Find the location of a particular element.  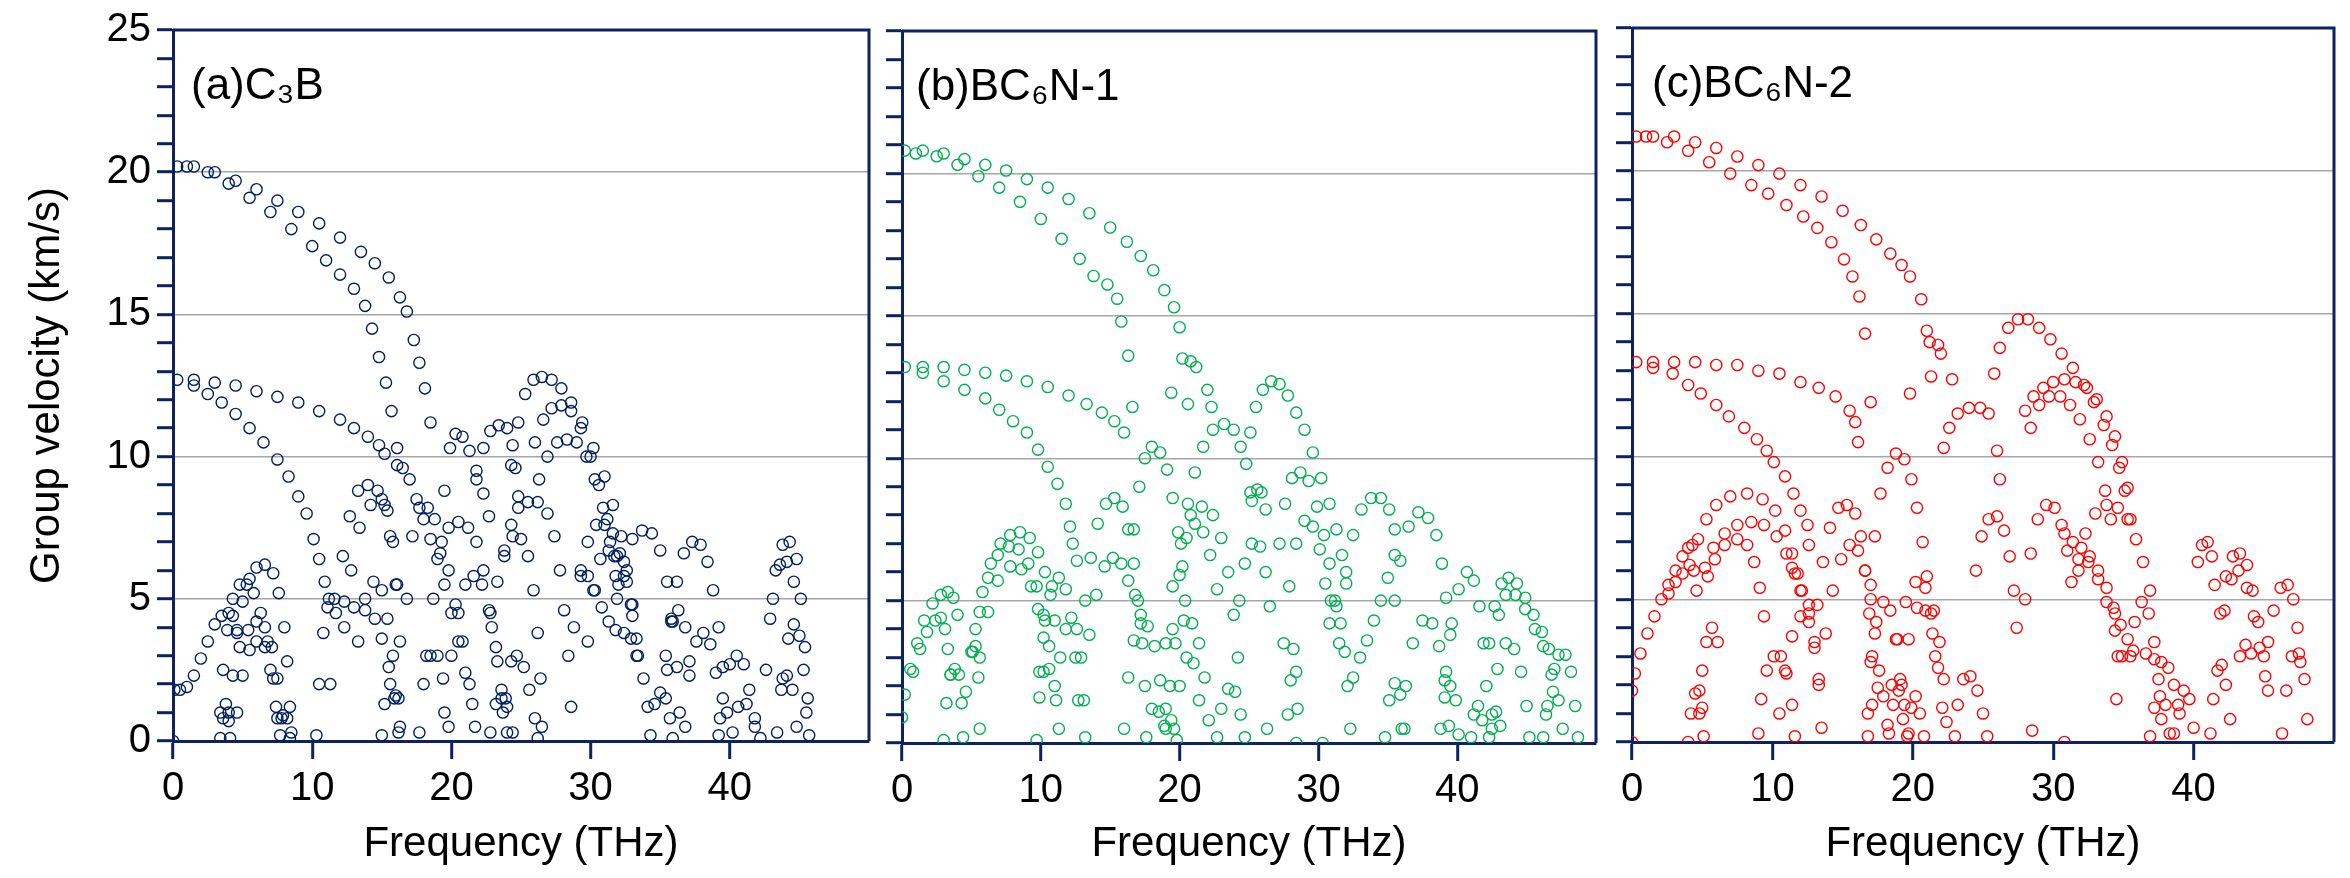

text: (b)BC₆N-1 is located at coordinates (1018, 85).